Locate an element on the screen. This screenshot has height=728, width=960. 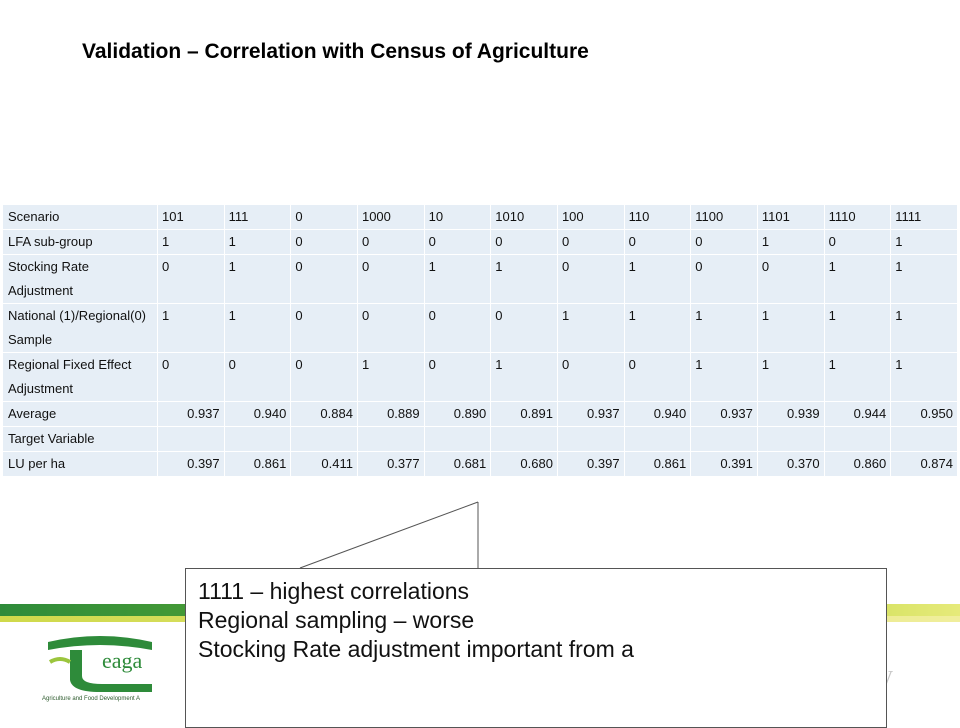
table-cell: 0.370 is located at coordinates (790, 464).